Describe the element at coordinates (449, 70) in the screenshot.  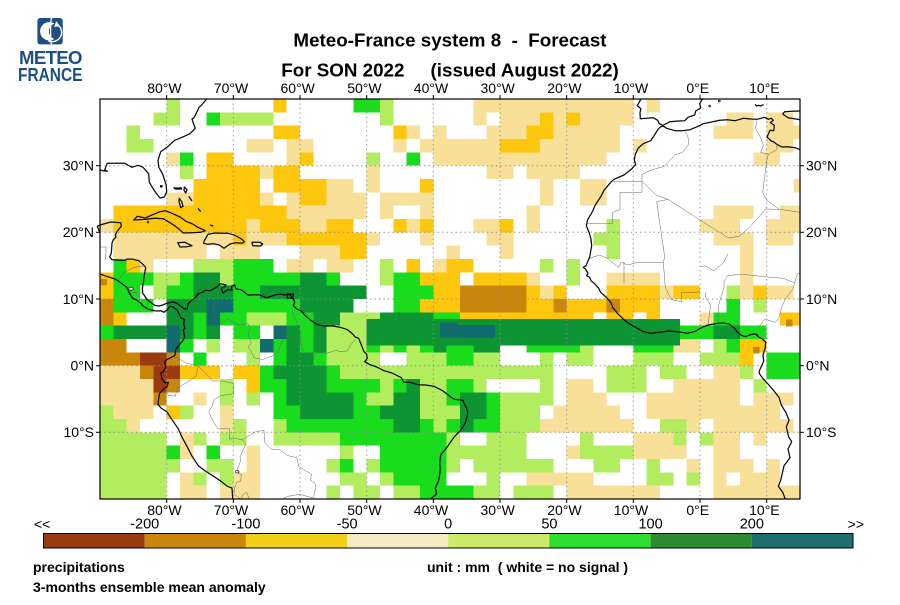
I see `svg-text:For SON 2022 (issued Augus: For SON 2022 (issued August 2022)` at that location.